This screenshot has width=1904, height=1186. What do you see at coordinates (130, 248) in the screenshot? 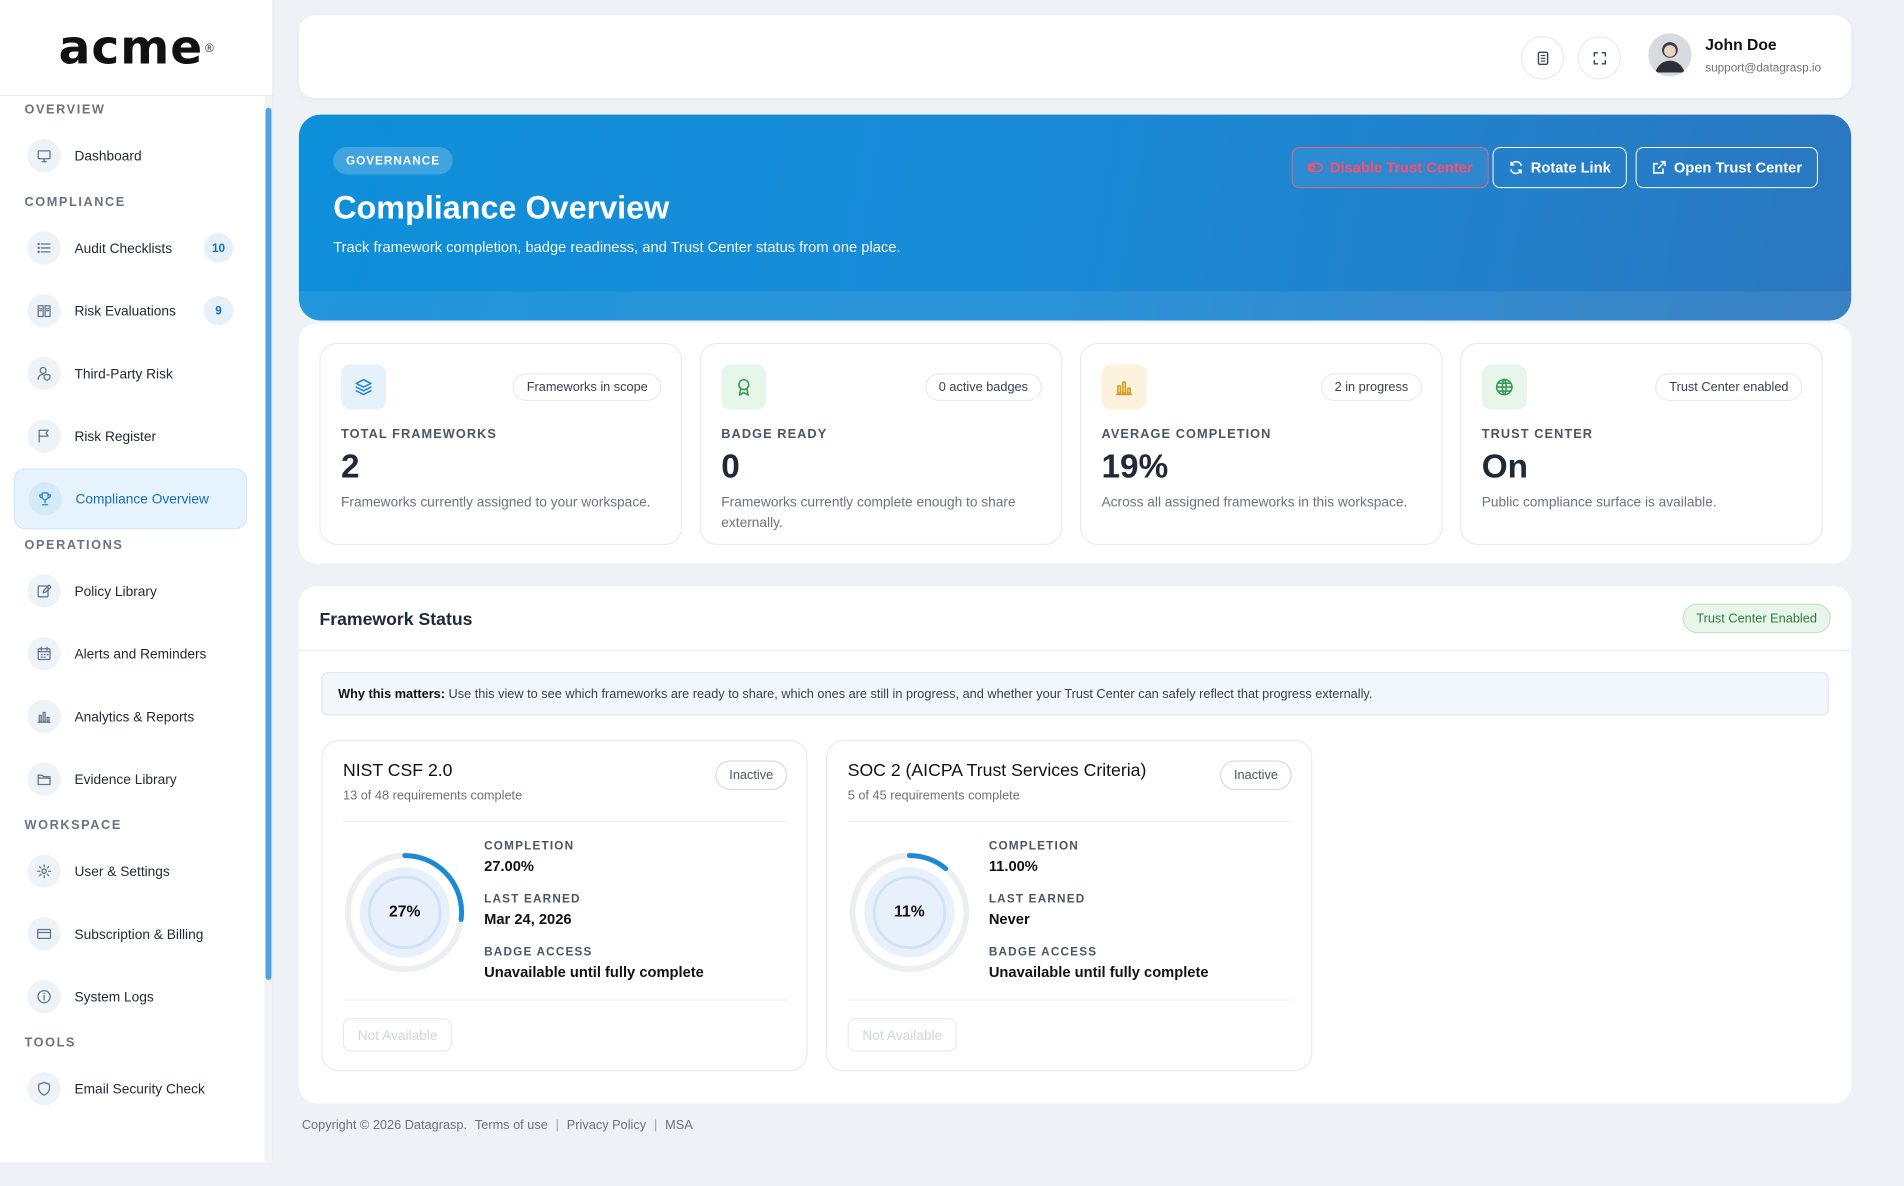
I see `sidebar-item-audit-checklists: Audit Checklists 10` at bounding box center [130, 248].